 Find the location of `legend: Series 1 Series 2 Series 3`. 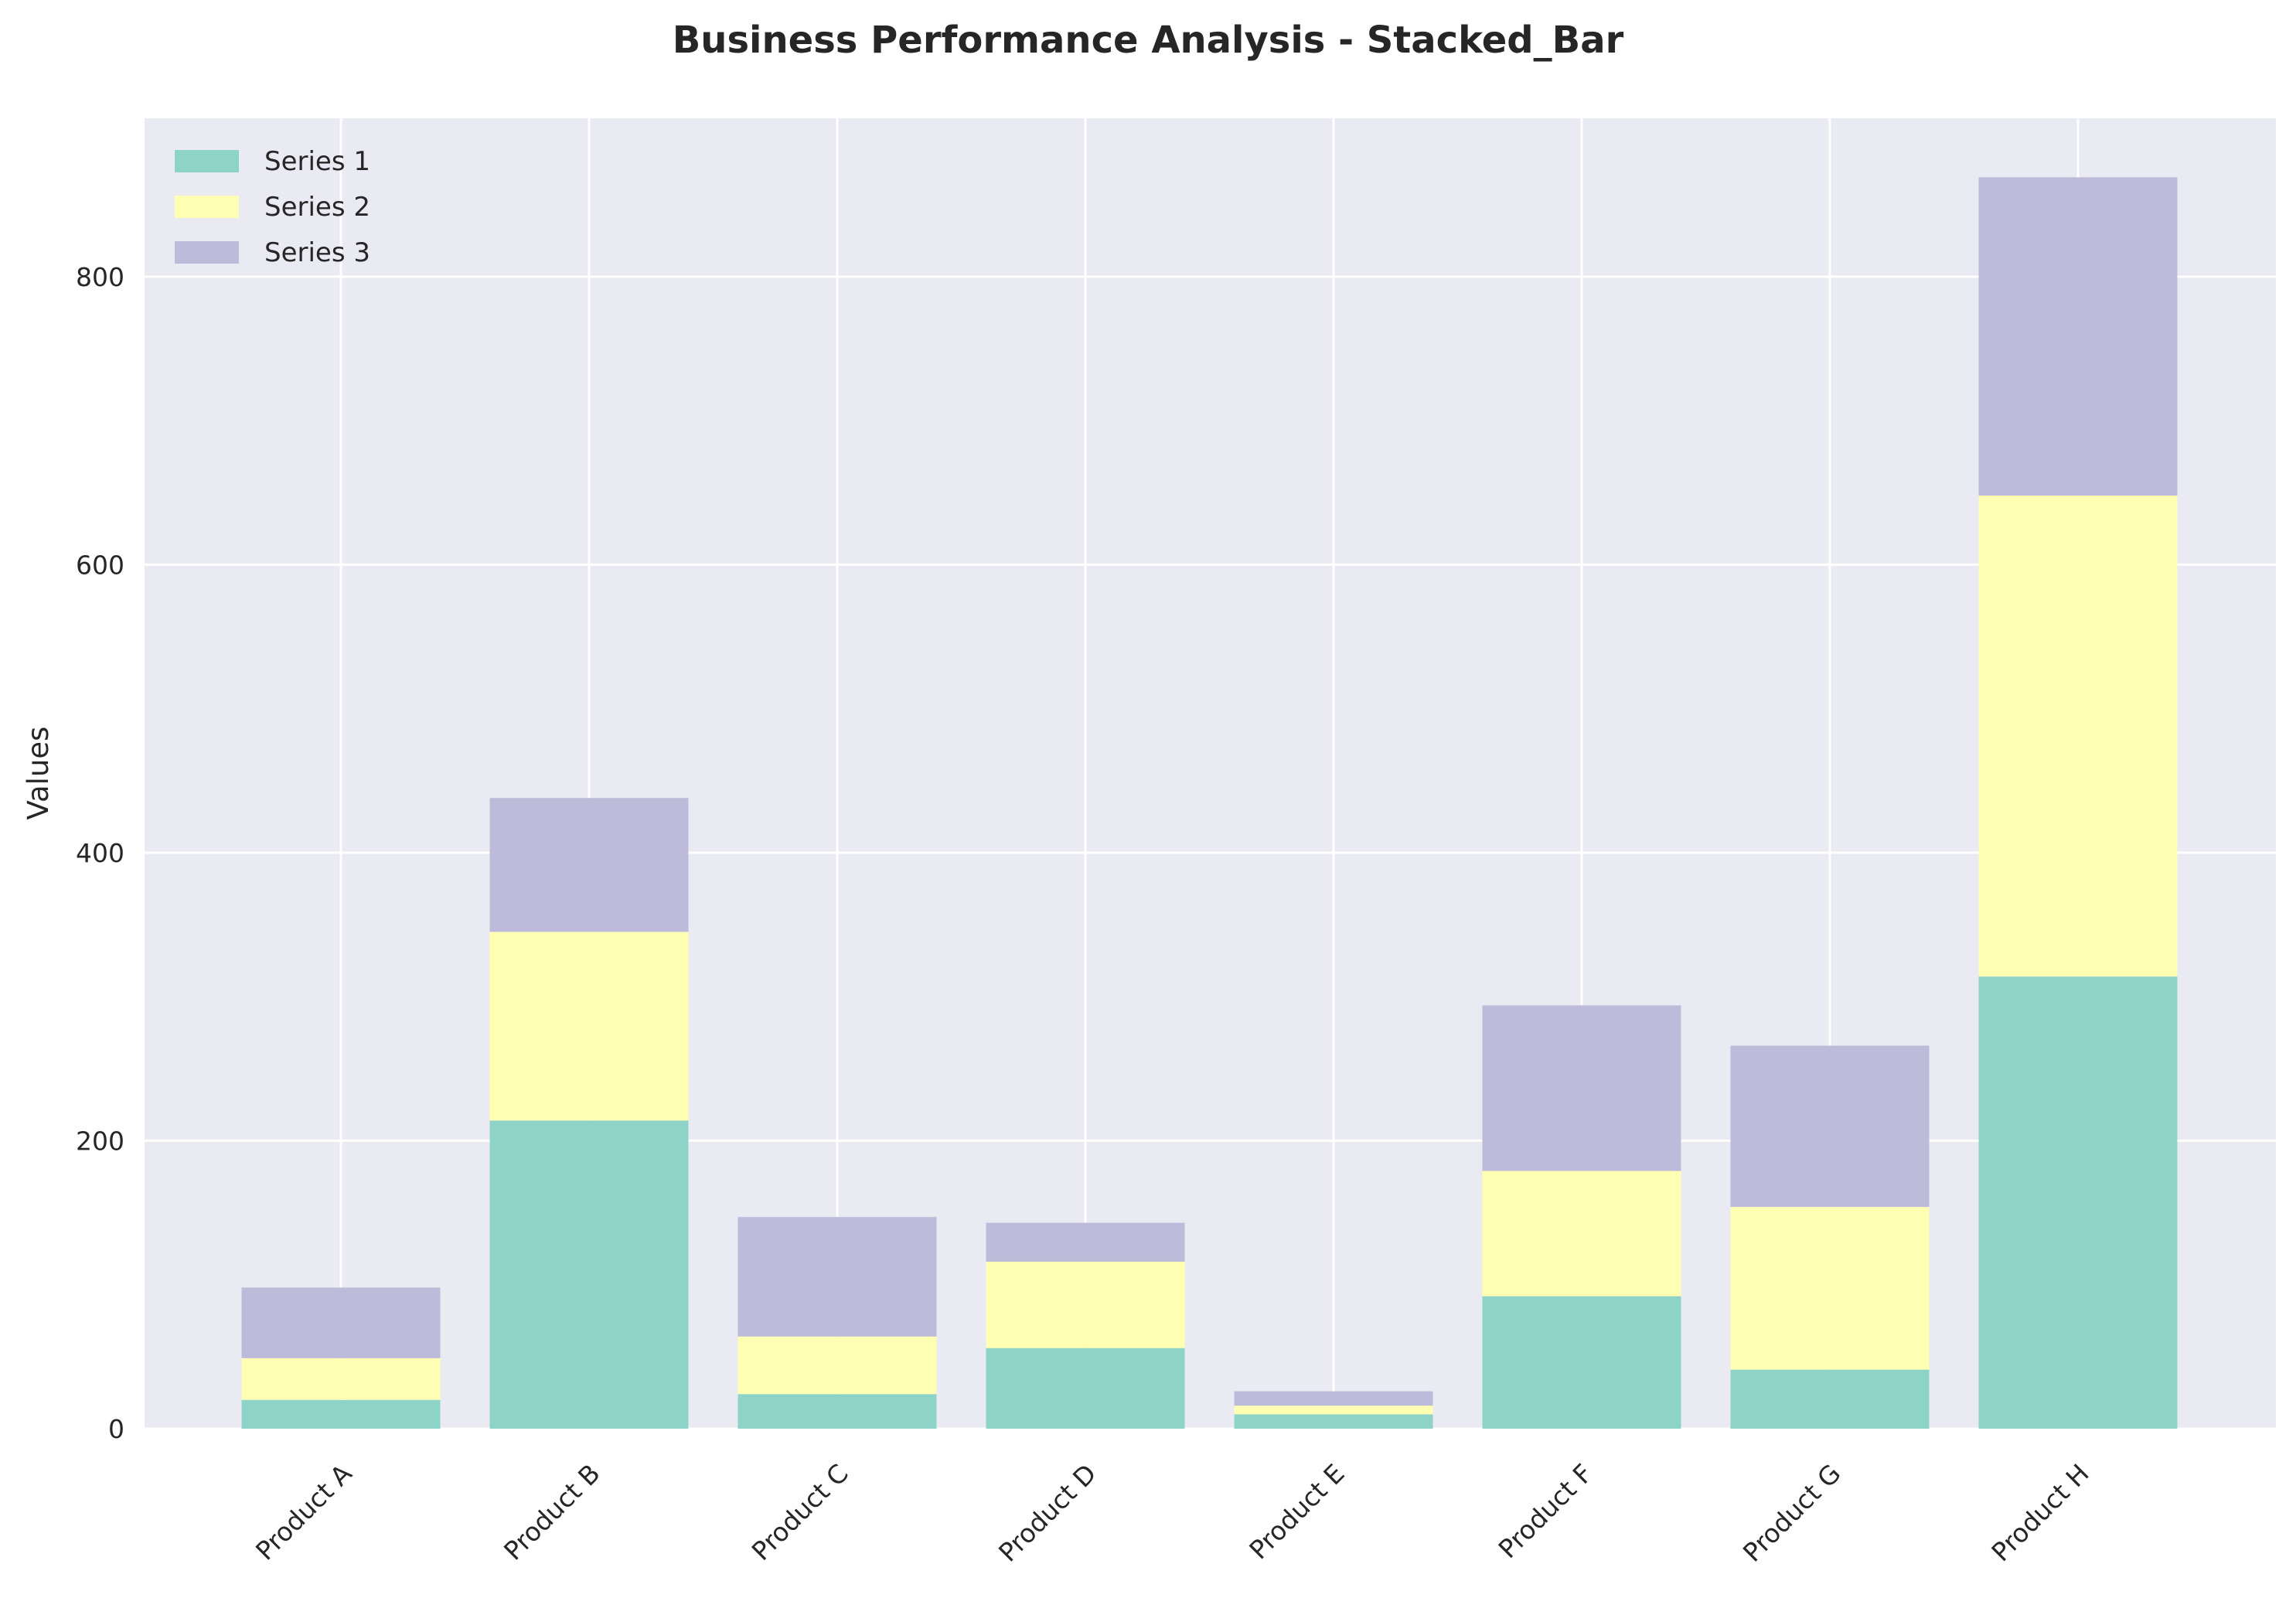

legend: Series 1 Series 2 Series 3 is located at coordinates (272, 207).